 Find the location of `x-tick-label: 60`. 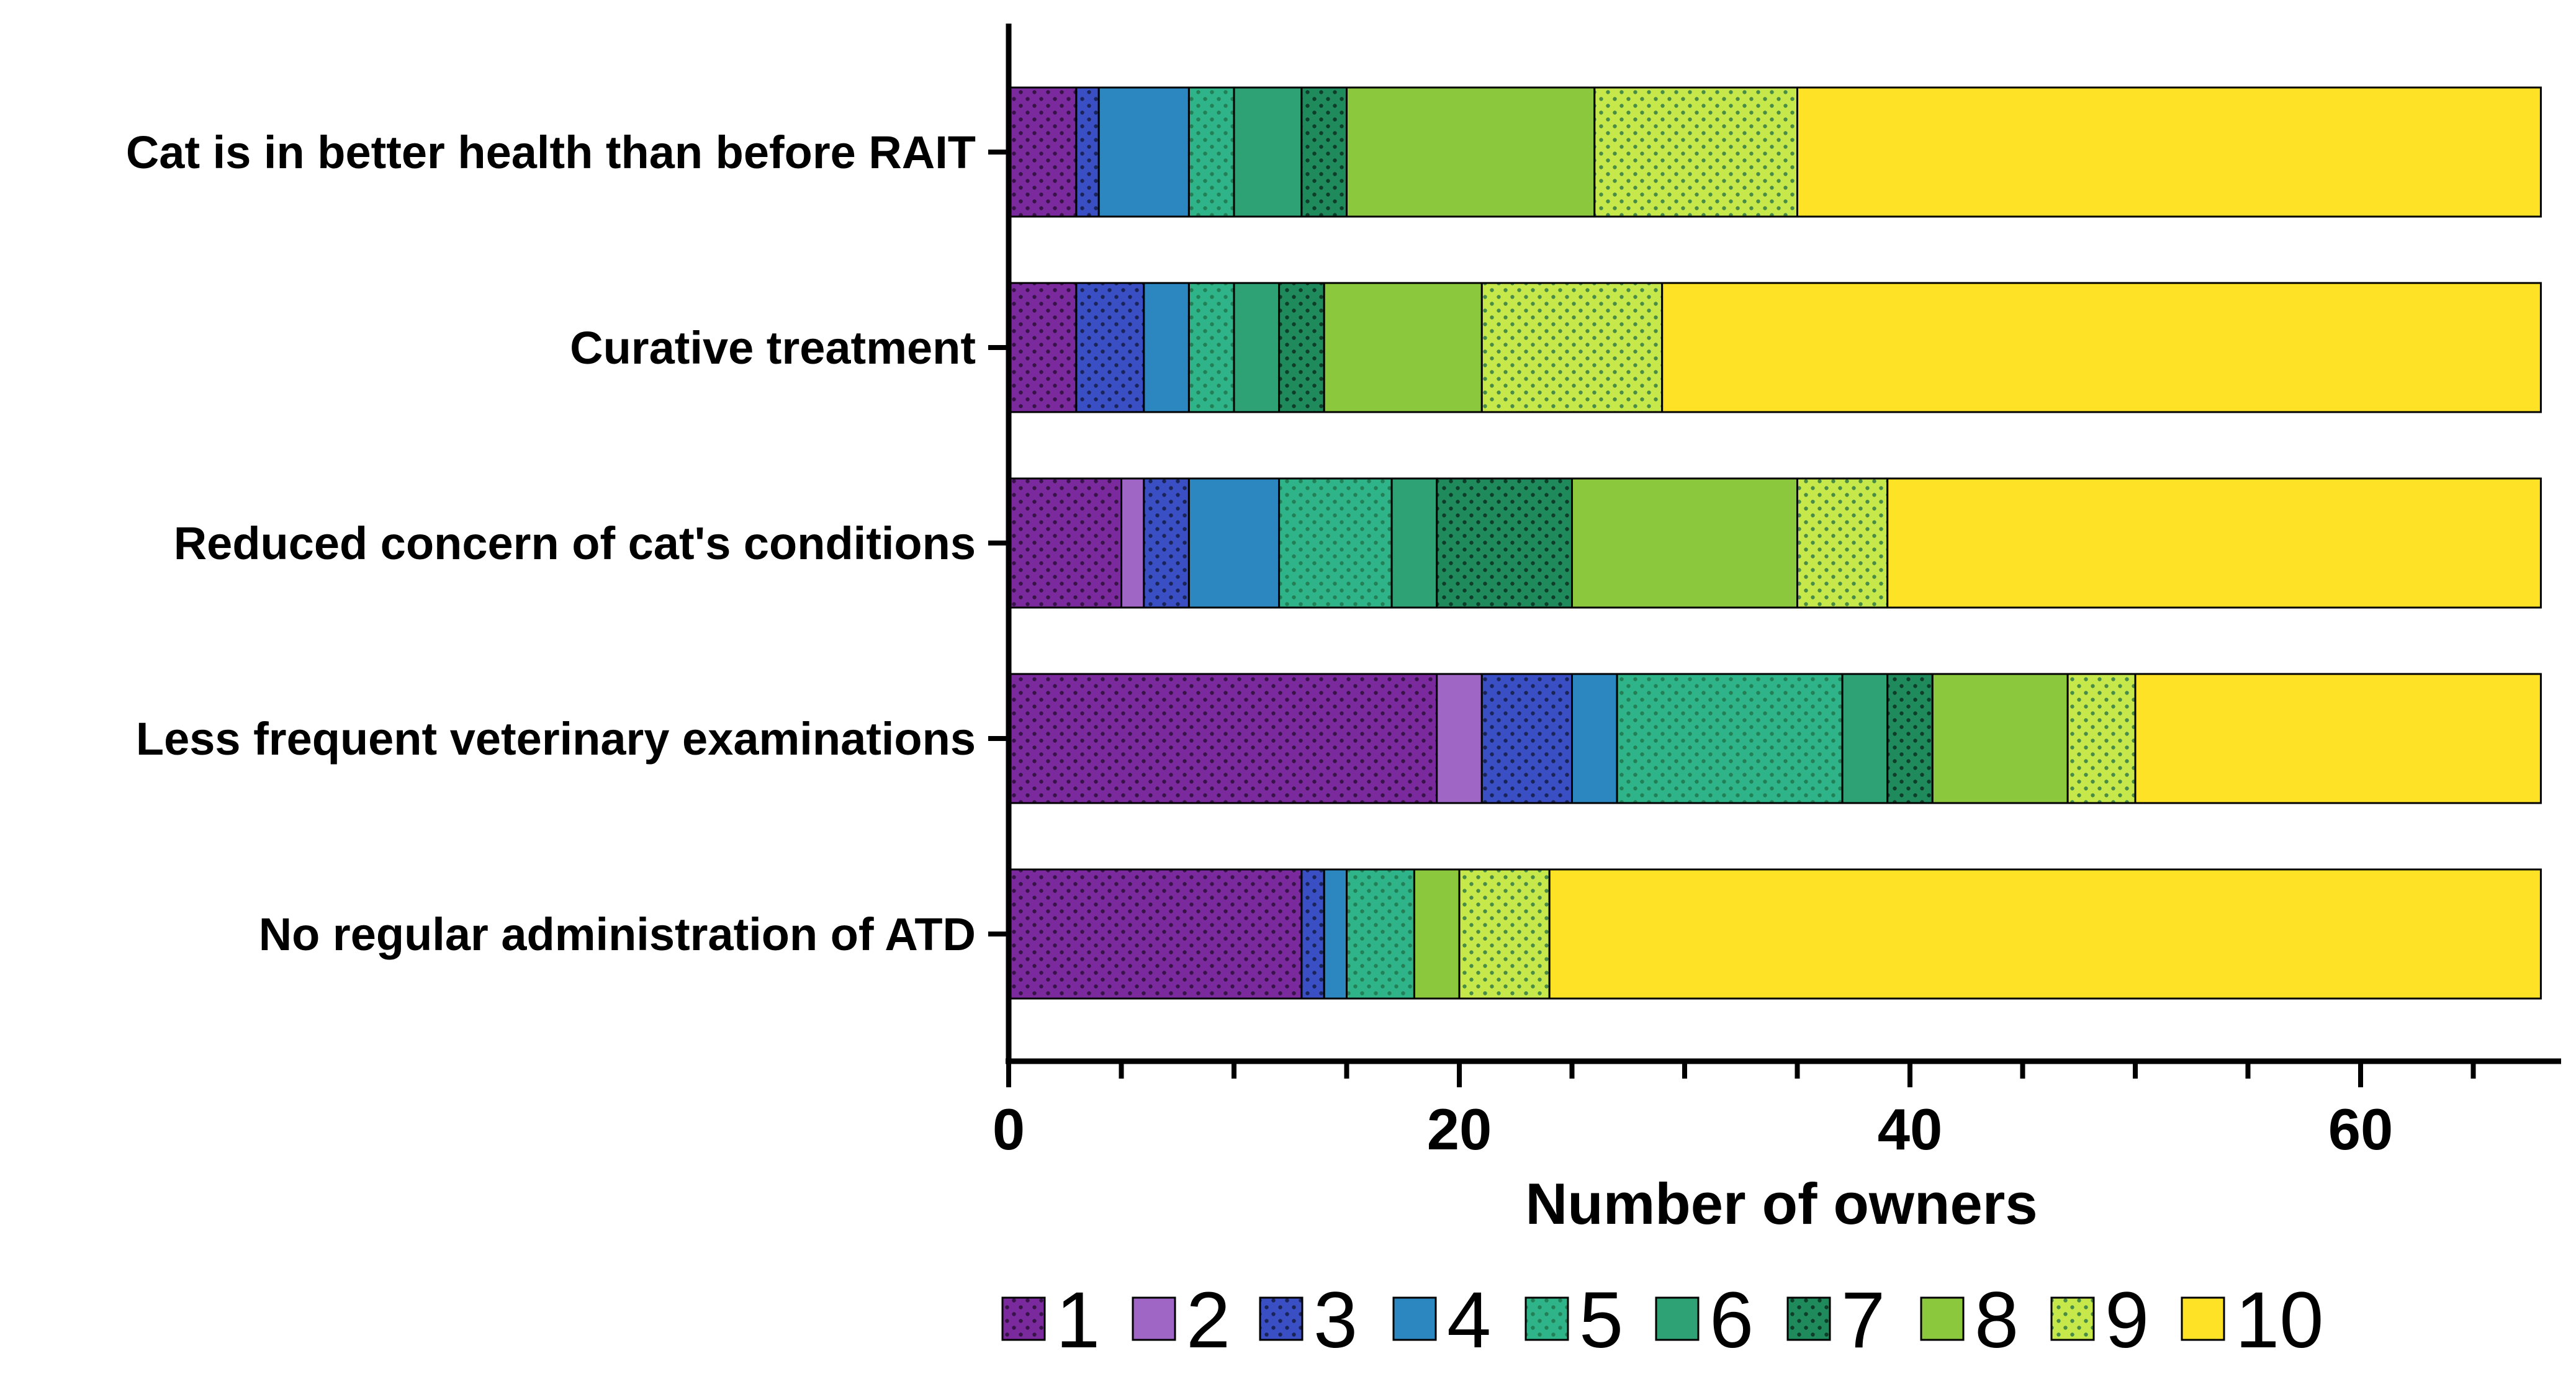

x-tick-label: 60 is located at coordinates (2361, 1130).